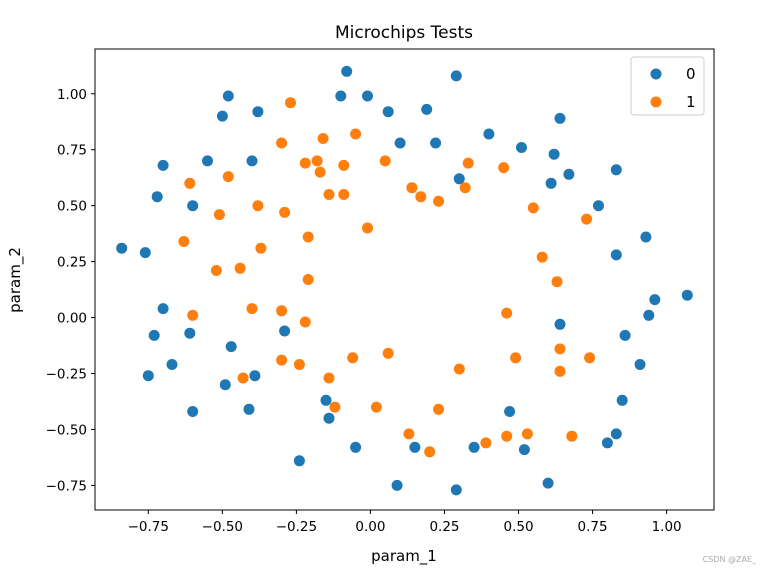 Image resolution: width=770 pixels, height=573 pixels. What do you see at coordinates (70, 290) in the screenshot?
I see `y-axis: −0.75 −0.50 −0.25 0.00 0.25 0.50 0.75 1.00` at bounding box center [70, 290].